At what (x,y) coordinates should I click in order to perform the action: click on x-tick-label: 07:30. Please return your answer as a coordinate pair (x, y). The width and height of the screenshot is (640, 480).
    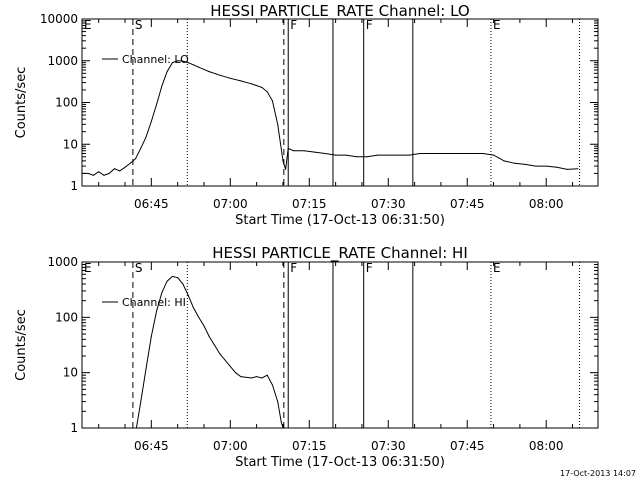
    Looking at the image, I should click on (388, 204).